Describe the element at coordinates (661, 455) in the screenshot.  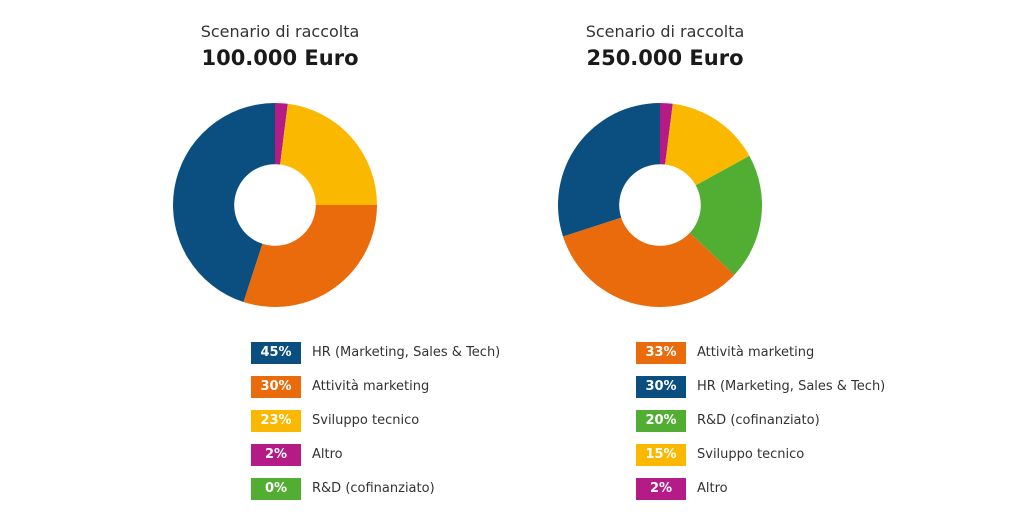
I see `legend-percent-badge: 15%` at that location.